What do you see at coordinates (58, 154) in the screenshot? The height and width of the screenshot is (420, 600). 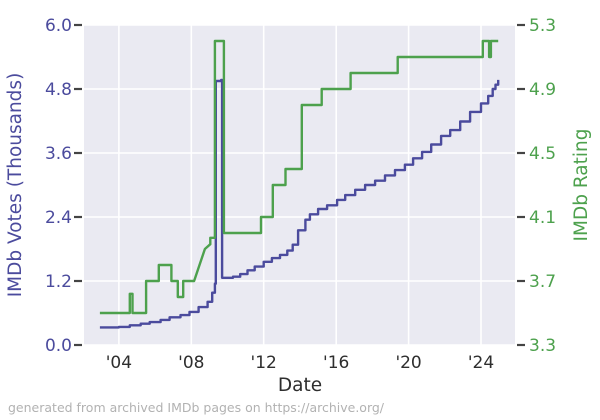 I see `y-tick-label-left: 3.6` at bounding box center [58, 154].